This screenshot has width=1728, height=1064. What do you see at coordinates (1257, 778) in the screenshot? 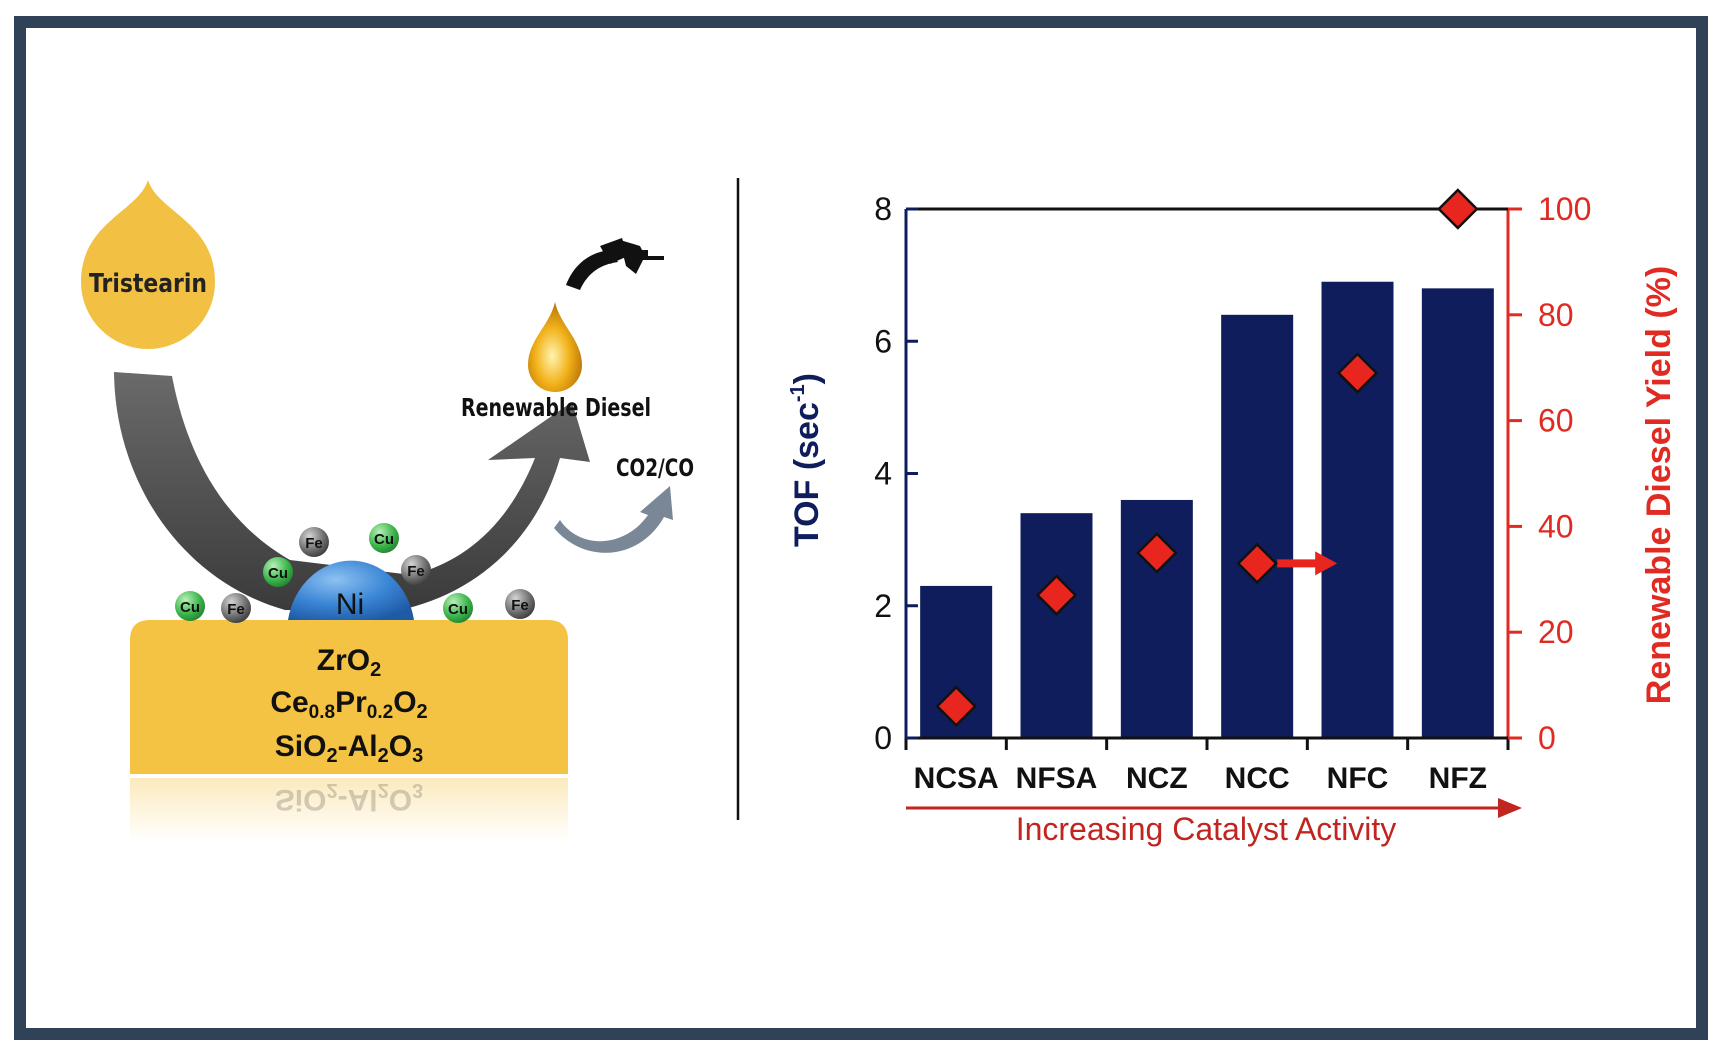
I see `category-label-ncc: NCC` at bounding box center [1257, 778].